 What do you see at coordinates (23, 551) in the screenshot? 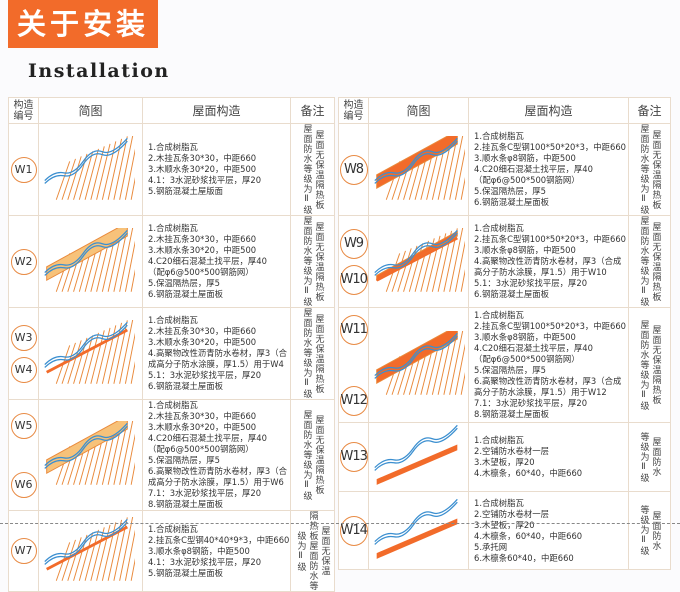
I see `construction-id-badge: W7` at bounding box center [23, 551].